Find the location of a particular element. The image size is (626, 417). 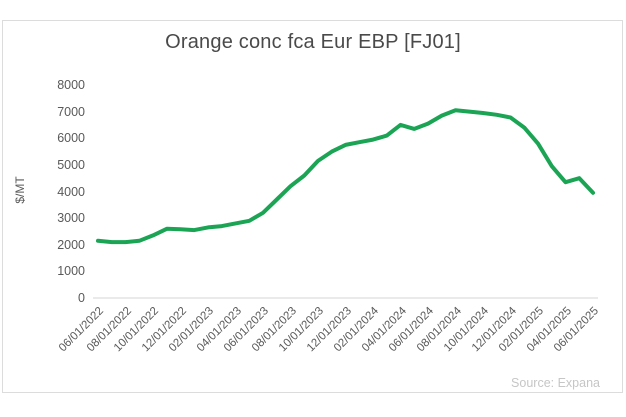

y-tick-label: 4000 is located at coordinates (71, 191).